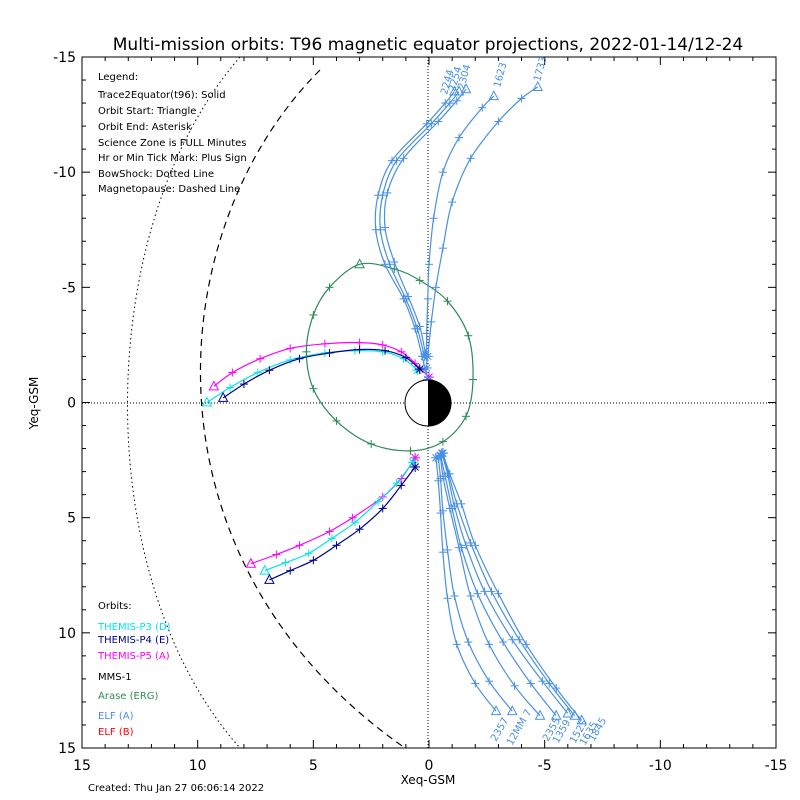 This screenshot has width=800, height=800. What do you see at coordinates (172, 158) in the screenshot?
I see `legend-line-5: Hr or Min Tick Mark: Plus Sign` at bounding box center [172, 158].